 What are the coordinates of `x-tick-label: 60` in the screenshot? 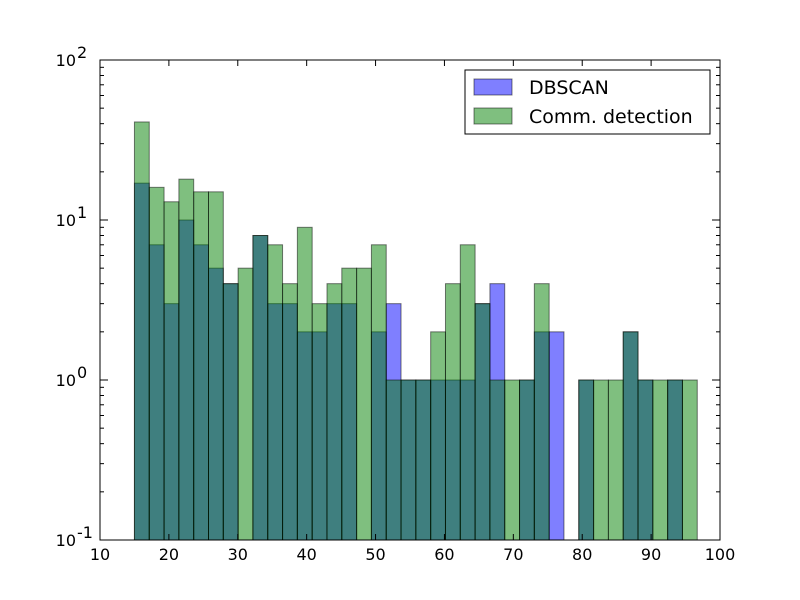 It's located at (444, 554).